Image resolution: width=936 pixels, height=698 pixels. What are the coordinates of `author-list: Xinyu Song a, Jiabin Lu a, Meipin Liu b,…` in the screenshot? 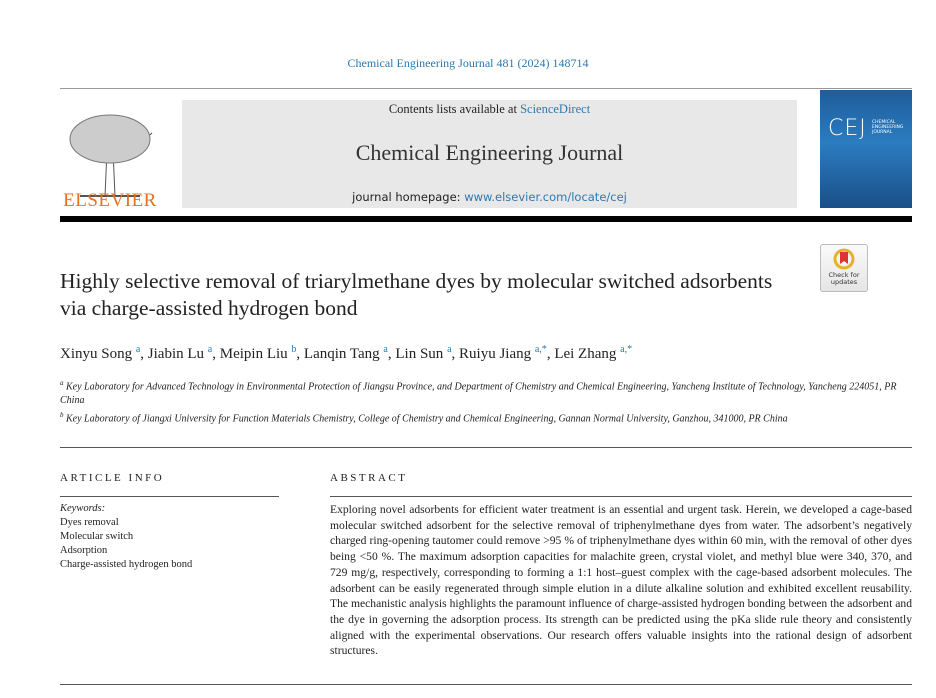 It's located at (346, 353).